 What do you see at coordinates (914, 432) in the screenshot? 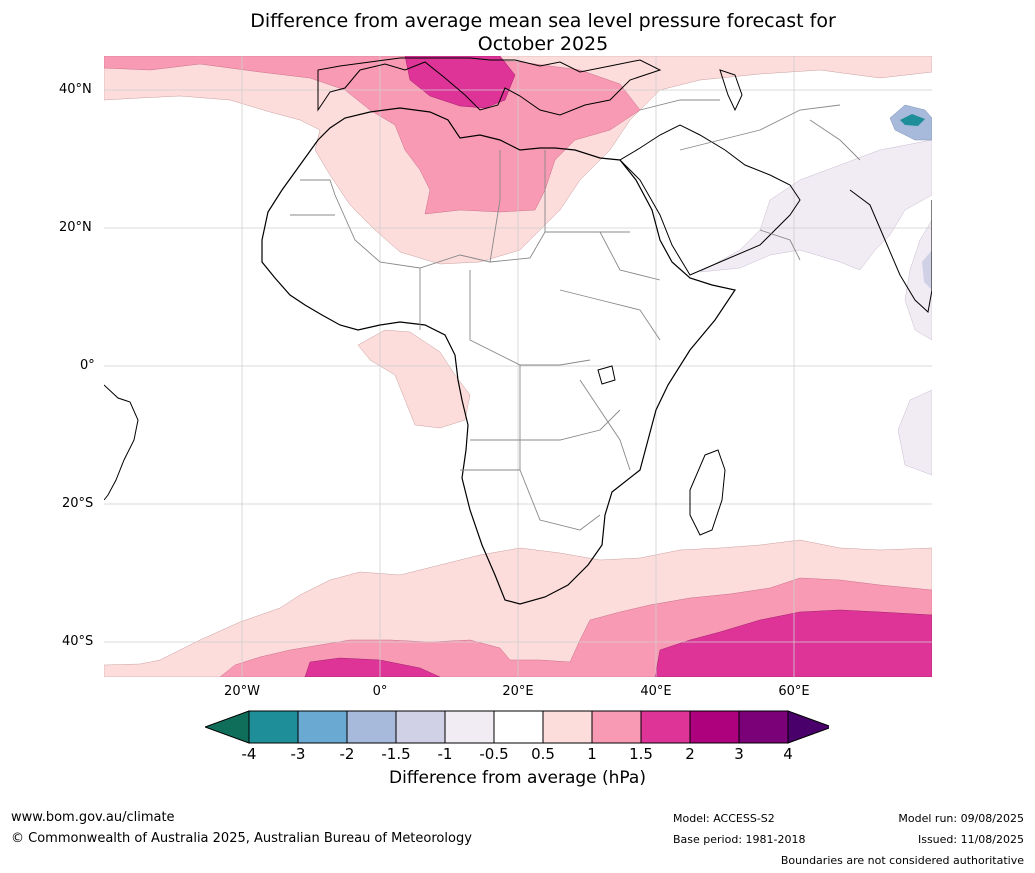
I see `anomaly-indian-ocean` at bounding box center [914, 432].